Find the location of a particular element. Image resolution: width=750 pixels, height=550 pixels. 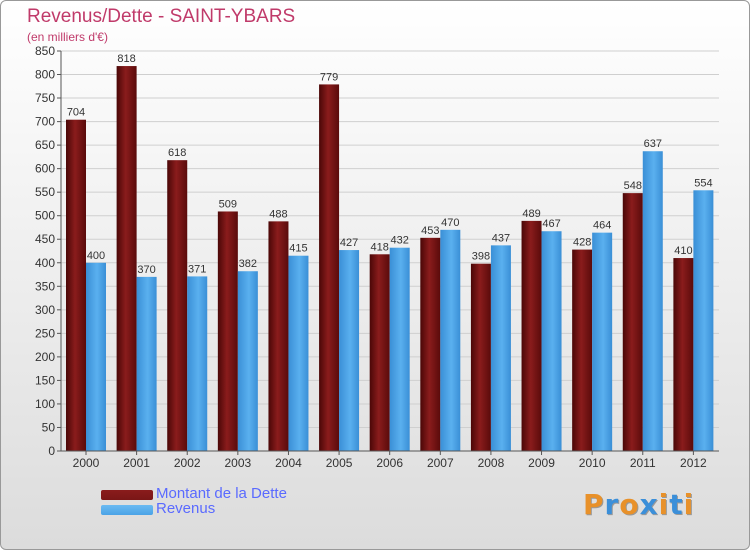

data-label-dette: 488 is located at coordinates (278, 214).